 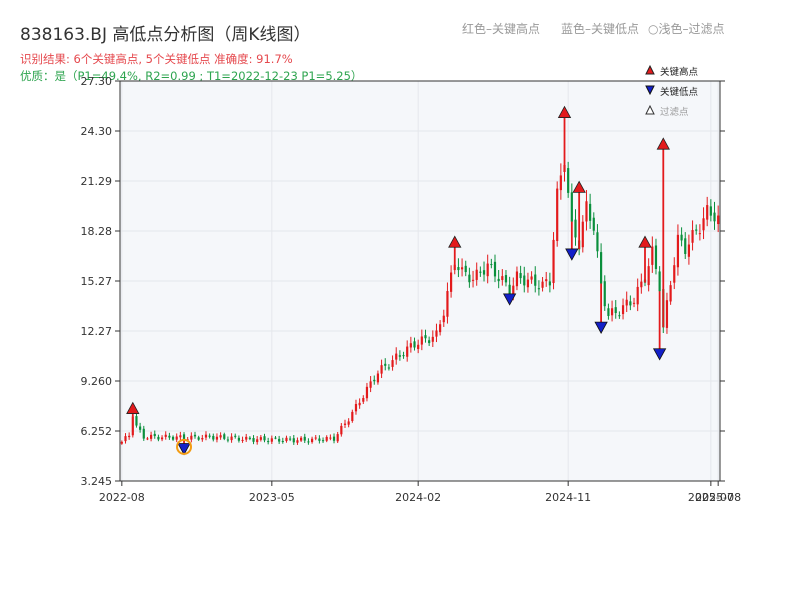 I want to click on result-line: 识别结果: 6个关键高点, 5个关键低点 准确度: 91.7%, so click(x=156, y=59).